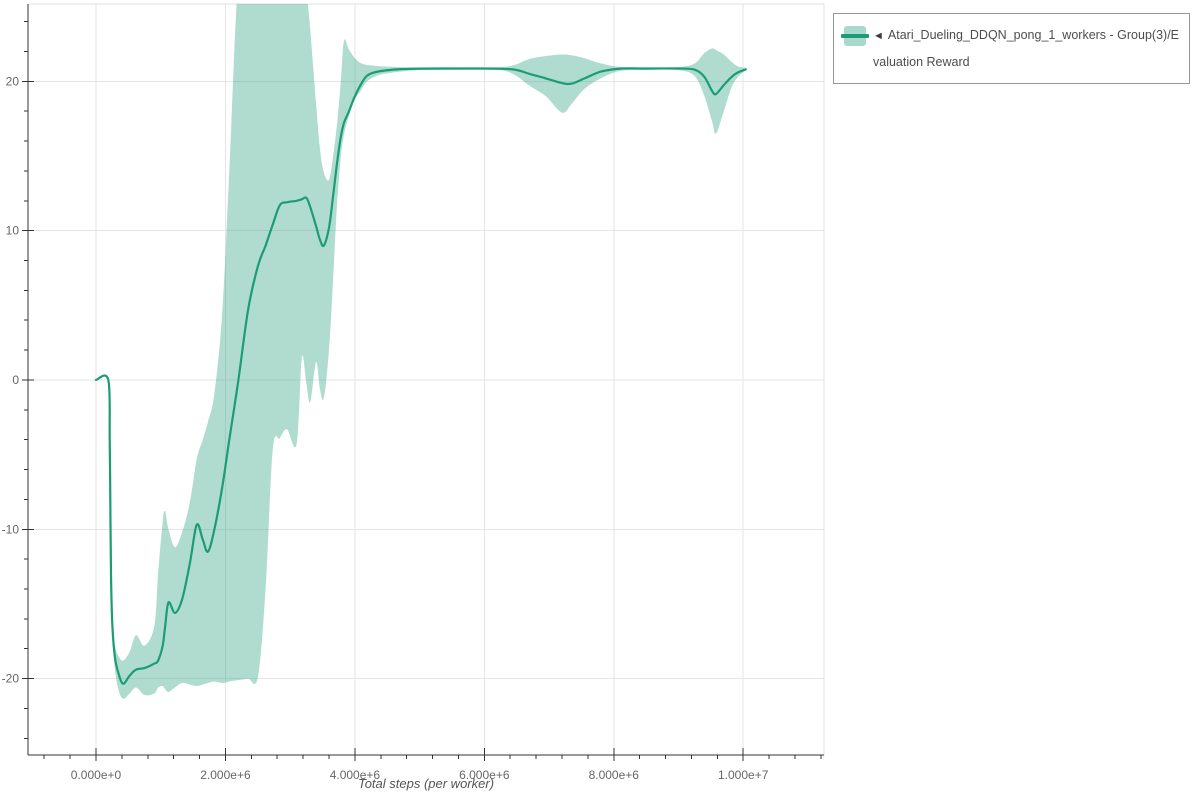 The width and height of the screenshot is (1200, 800). Describe the element at coordinates (225, 775) in the screenshot. I see `x-tick-label: 2.000e+6` at that location.